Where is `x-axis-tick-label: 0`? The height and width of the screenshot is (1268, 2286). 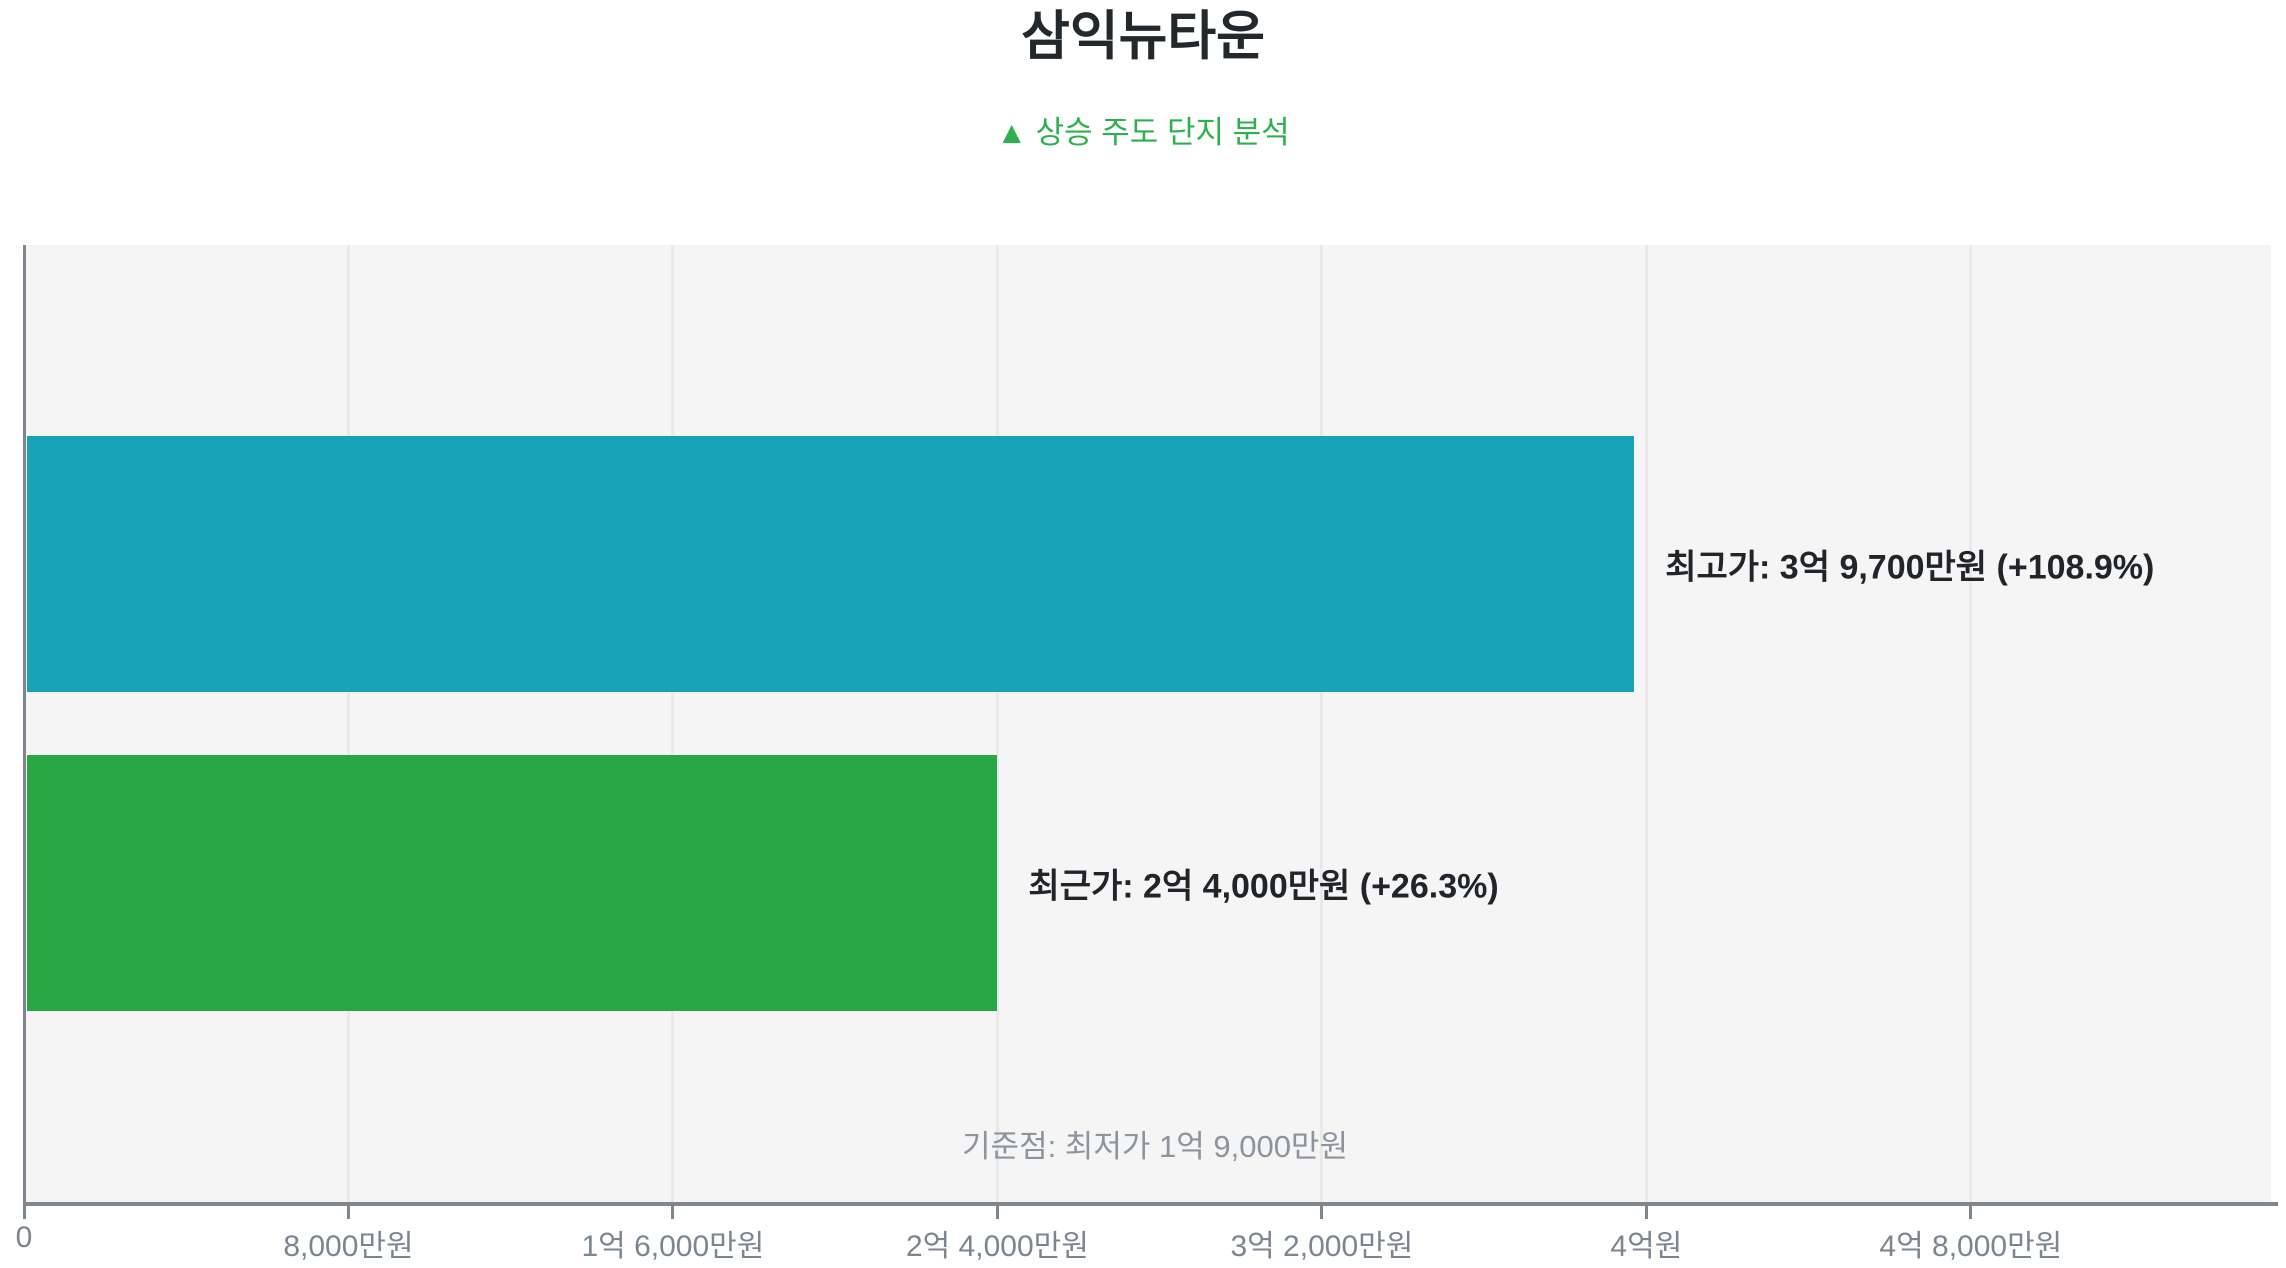
x-axis-tick-label: 0 is located at coordinates (24, 1237).